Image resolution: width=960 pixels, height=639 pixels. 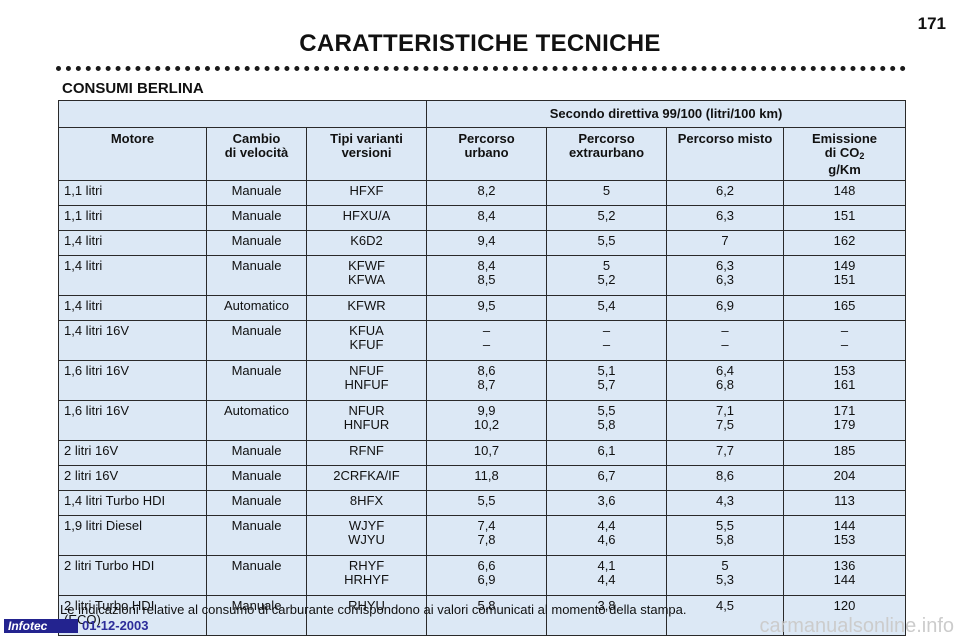 What do you see at coordinates (487, 218) in the screenshot?
I see `cell-urbano: 8,4` at bounding box center [487, 218].